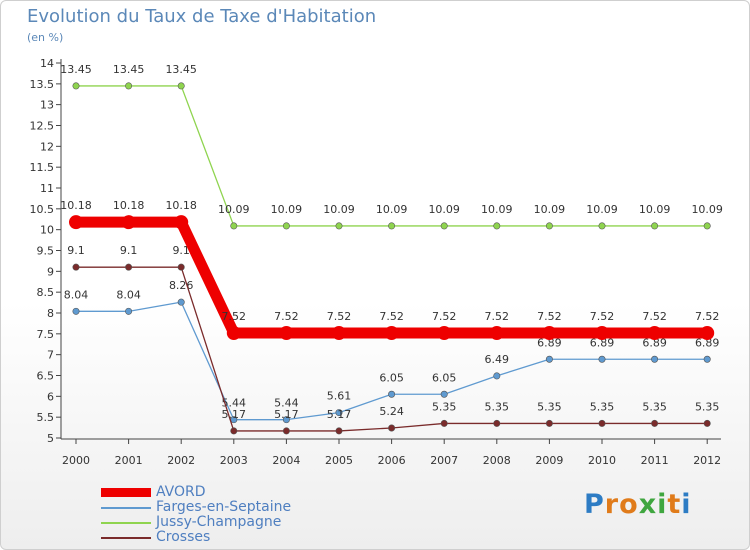 This screenshot has height=550, width=750. What do you see at coordinates (129, 460) in the screenshot?
I see `x-tick-label: 2001` at bounding box center [129, 460].